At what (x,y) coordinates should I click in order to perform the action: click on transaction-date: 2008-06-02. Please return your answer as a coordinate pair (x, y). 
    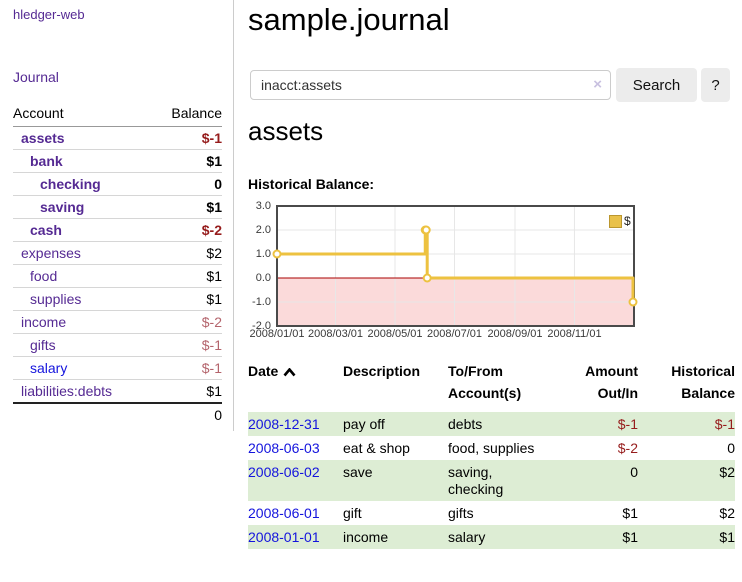
    Looking at the image, I should click on (295, 480).